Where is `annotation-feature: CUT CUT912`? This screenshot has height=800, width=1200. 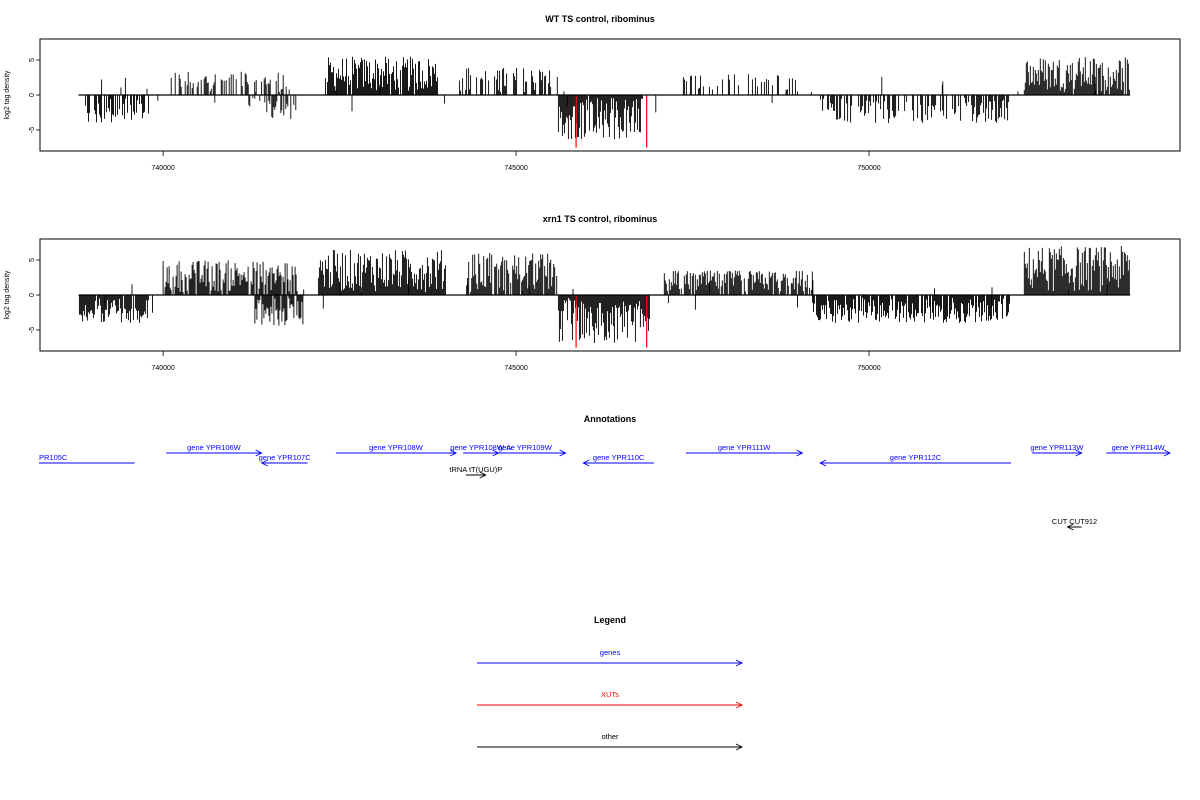 annotation-feature: CUT CUT912 is located at coordinates (1074, 524).